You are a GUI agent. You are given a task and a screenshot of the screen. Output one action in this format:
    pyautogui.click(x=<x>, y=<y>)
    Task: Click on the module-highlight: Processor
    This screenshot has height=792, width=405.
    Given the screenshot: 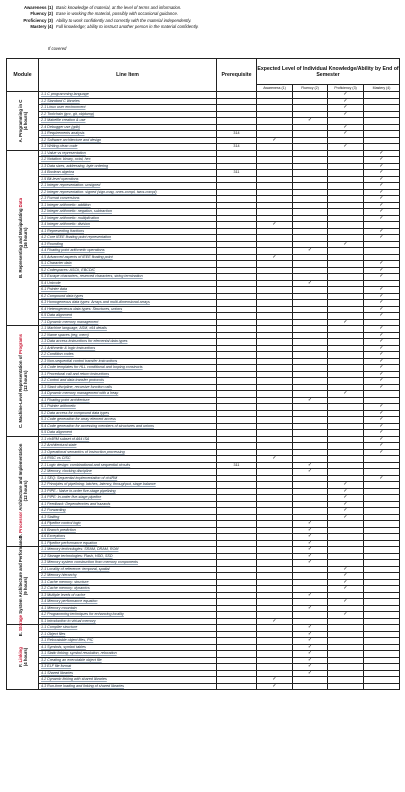 What is the action you would take?
    pyautogui.click(x=20, y=523)
    